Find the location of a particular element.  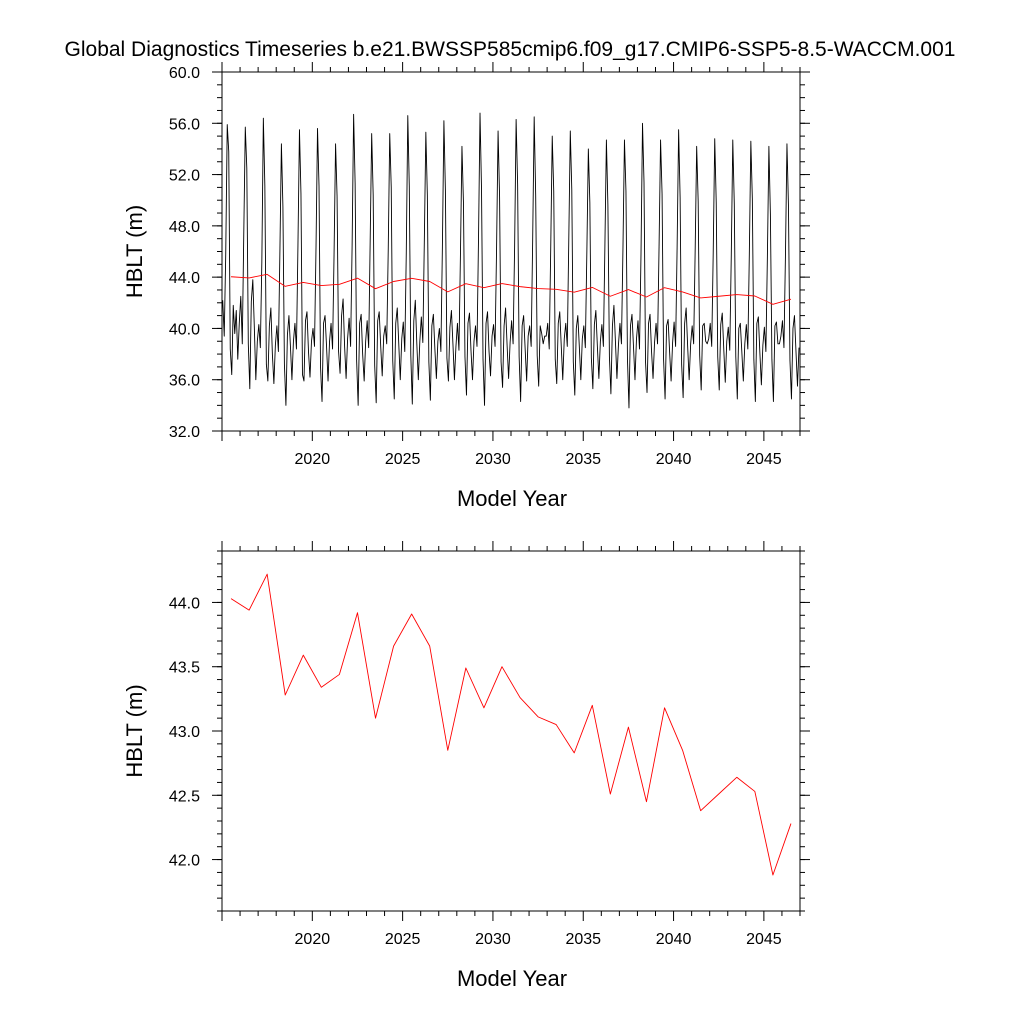

panel1-y-tick-label: 48.0 is located at coordinates (184, 227).